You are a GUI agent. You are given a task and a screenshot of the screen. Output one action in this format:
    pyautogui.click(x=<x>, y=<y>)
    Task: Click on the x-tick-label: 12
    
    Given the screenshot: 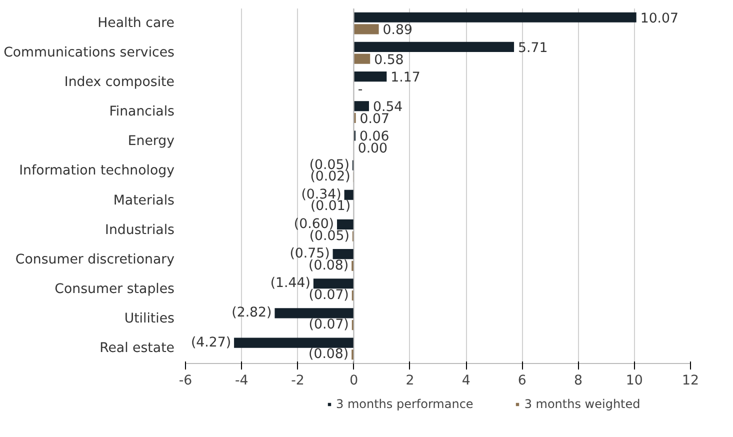 What is the action you would take?
    pyautogui.click(x=690, y=381)
    